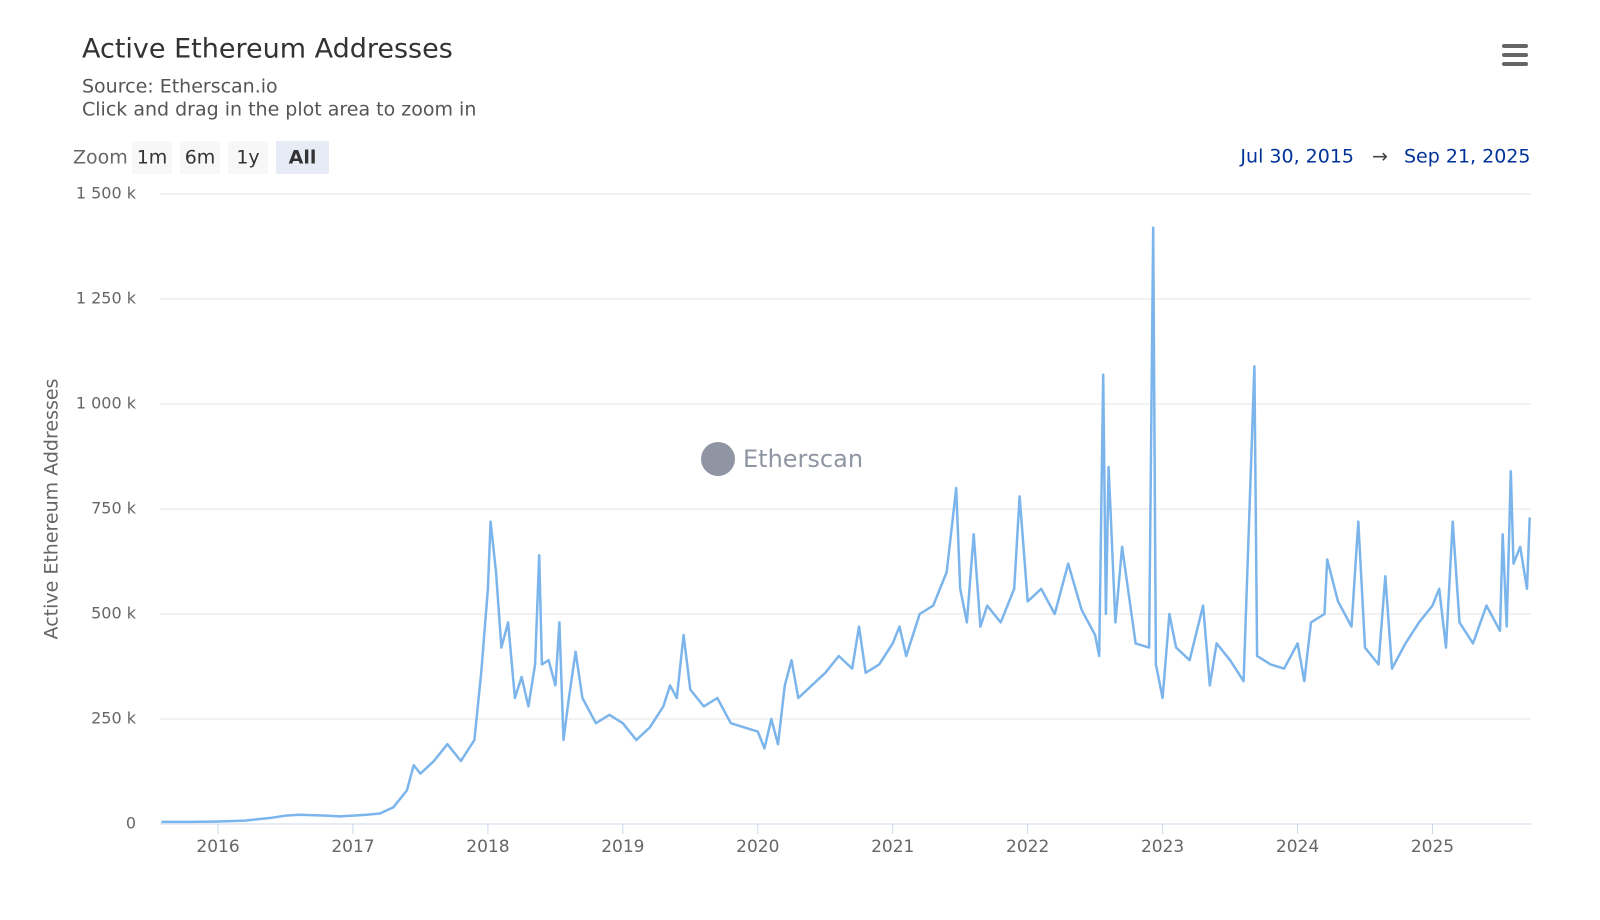  What do you see at coordinates (757, 847) in the screenshot?
I see `x-tick-label: 2020` at bounding box center [757, 847].